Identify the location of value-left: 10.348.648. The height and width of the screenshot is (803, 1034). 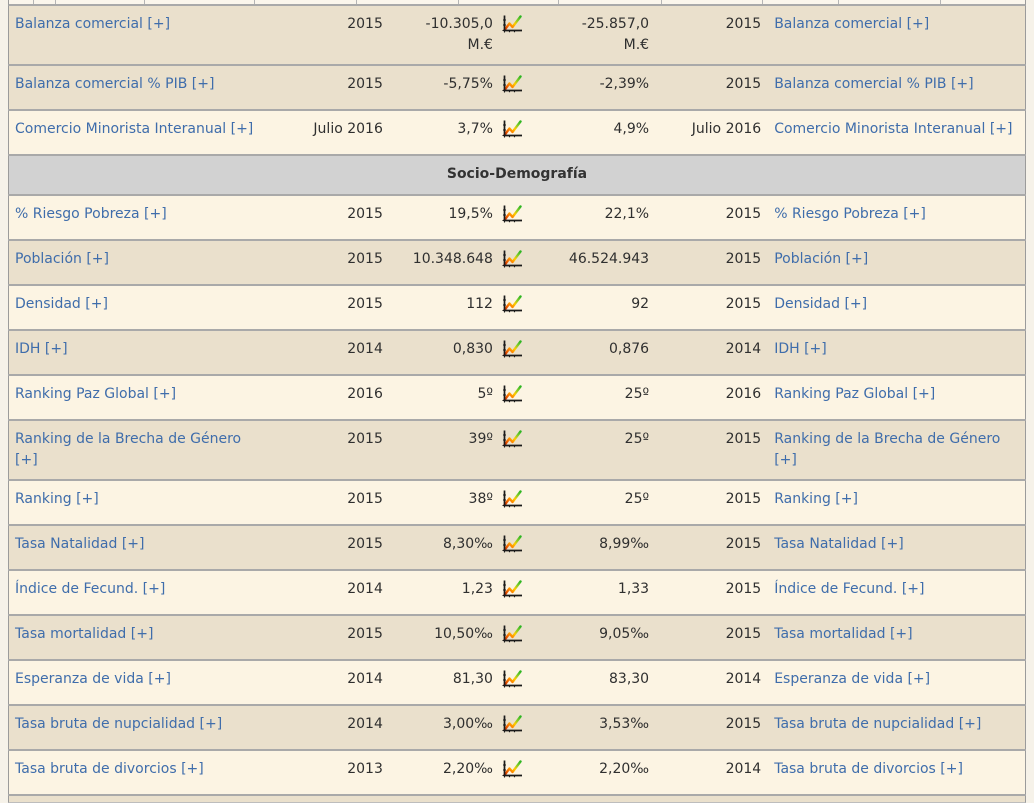
(437, 263).